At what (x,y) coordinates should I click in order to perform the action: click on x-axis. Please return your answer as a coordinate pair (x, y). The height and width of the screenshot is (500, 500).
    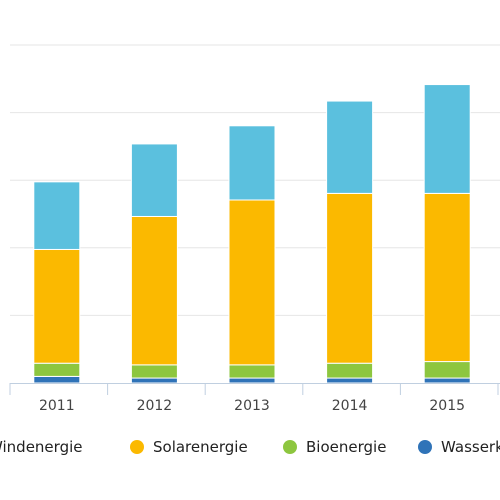
    Looking at the image, I should click on (254, 389).